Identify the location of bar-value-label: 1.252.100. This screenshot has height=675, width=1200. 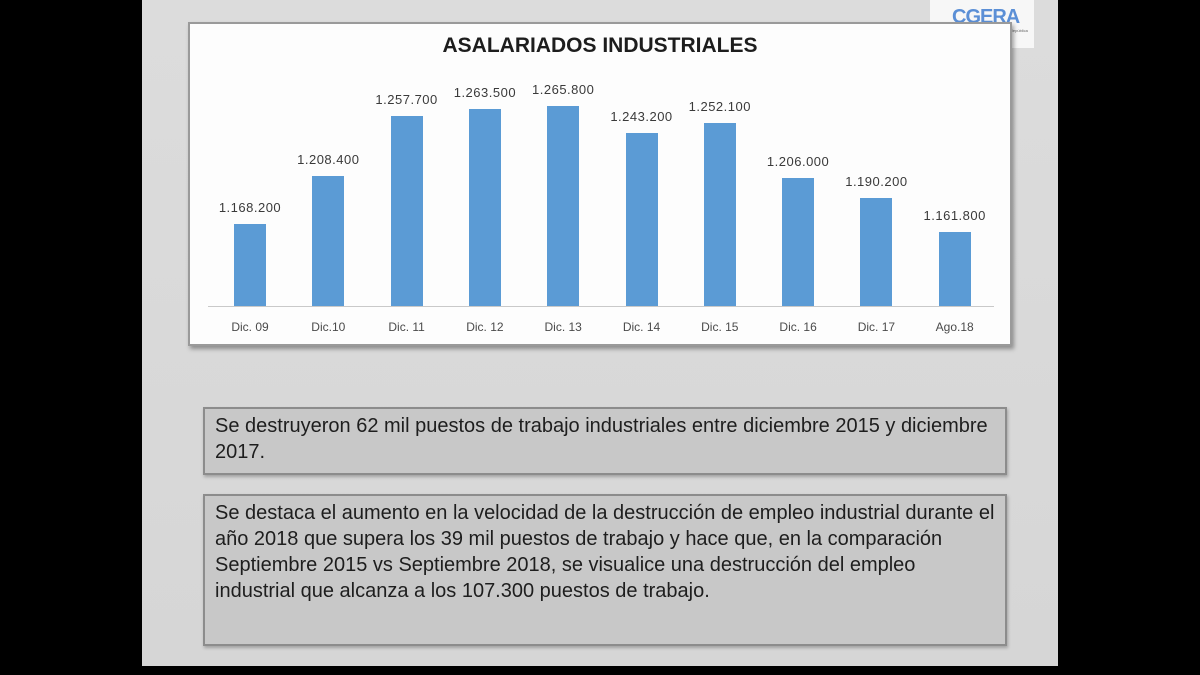
(719, 106).